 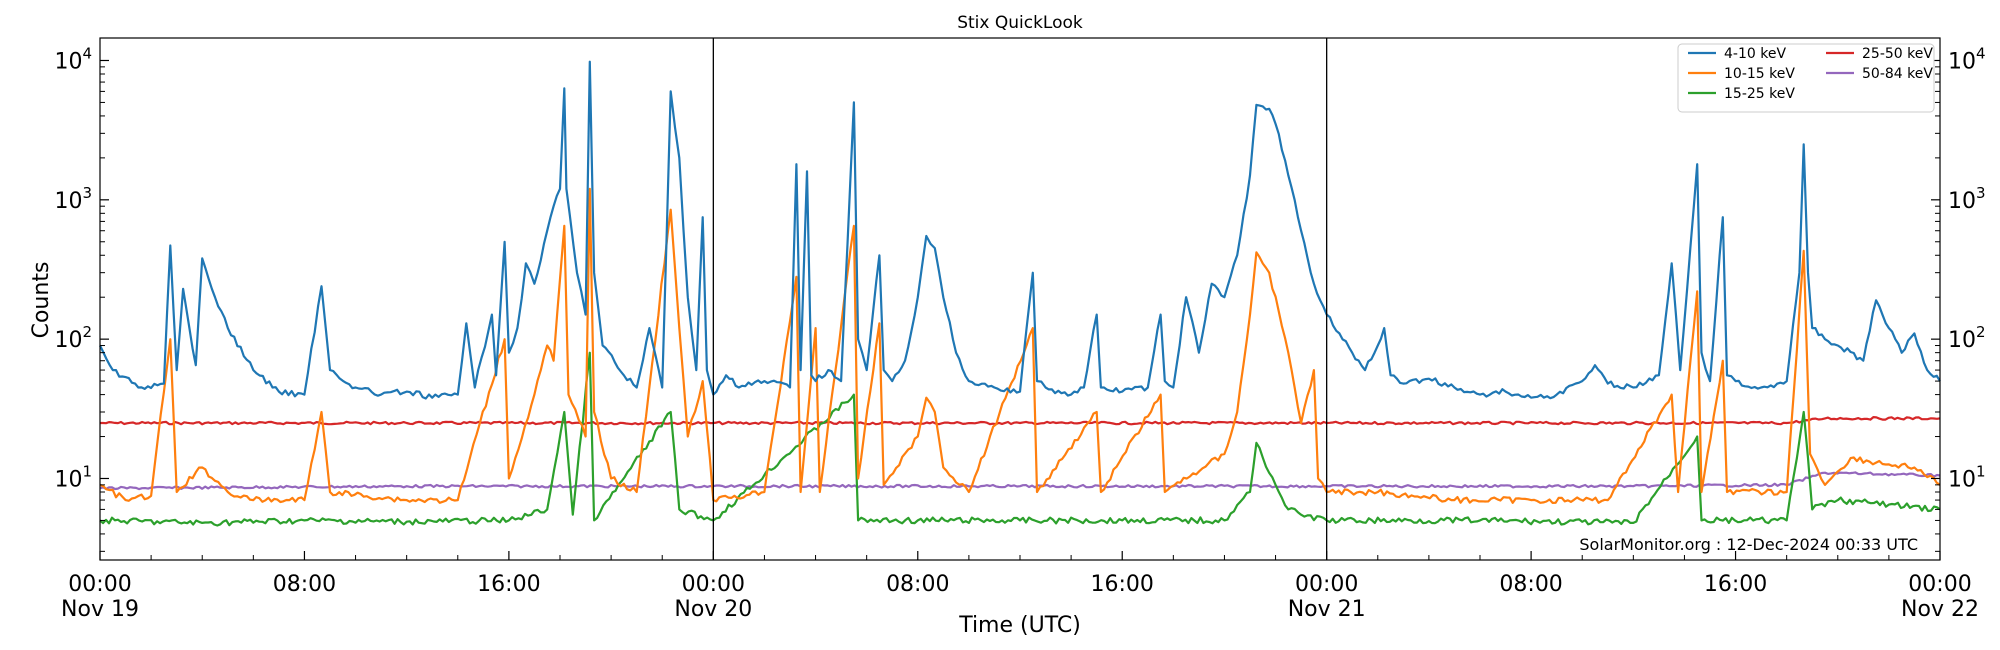 I want to click on legend-label: 4-10 keV, so click(x=1755, y=54).